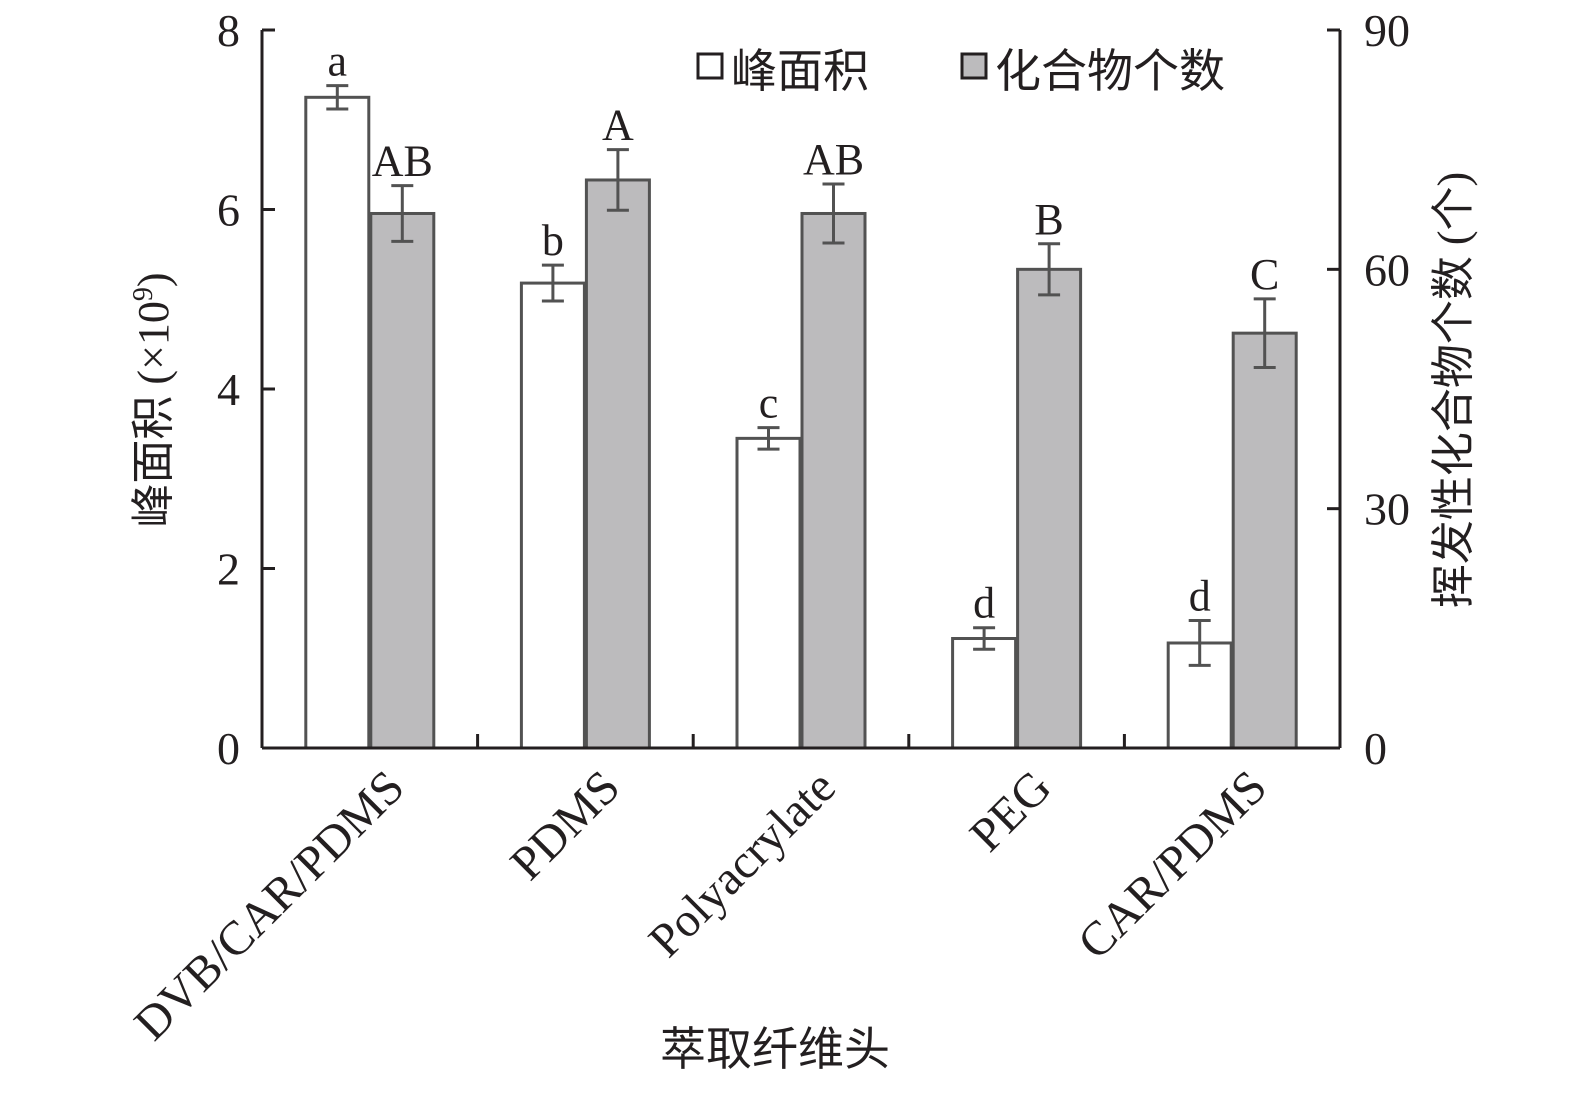 This screenshot has width=1575, height=1105. What do you see at coordinates (833, 480) in the screenshot?
I see `bar-compound-count-polyacrylate` at bounding box center [833, 480].